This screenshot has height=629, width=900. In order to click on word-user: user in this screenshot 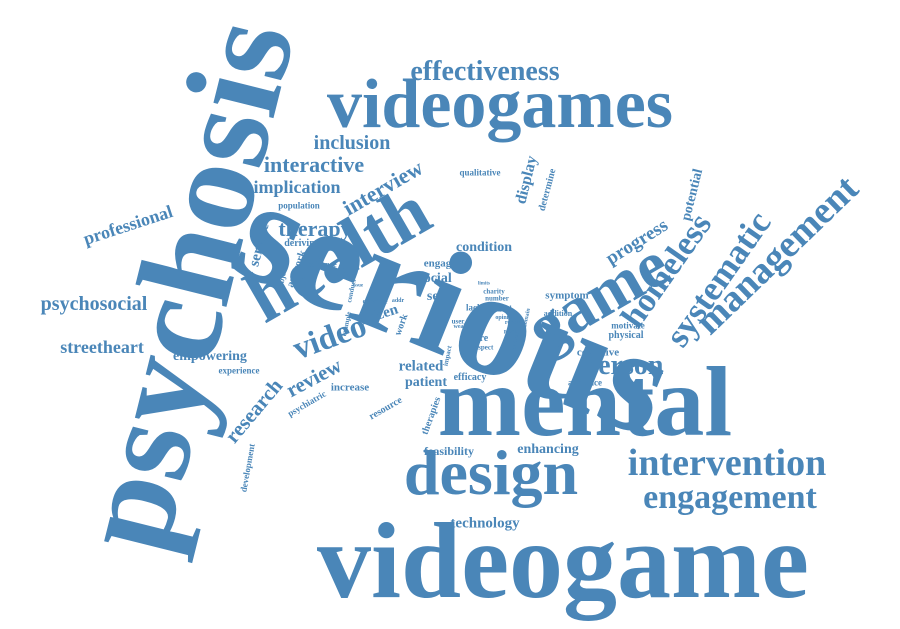, I will do `click(458, 321)`.